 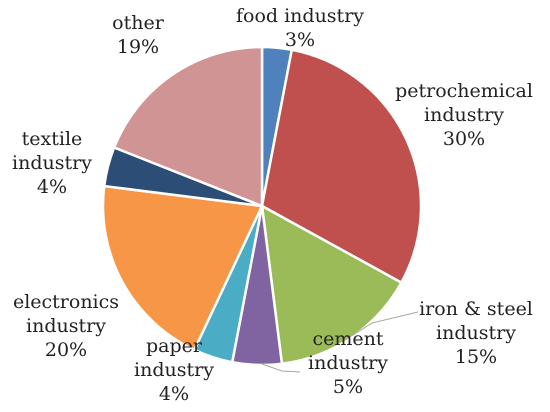 What do you see at coordinates (138, 35) in the screenshot?
I see `label-other: other 19%` at bounding box center [138, 35].